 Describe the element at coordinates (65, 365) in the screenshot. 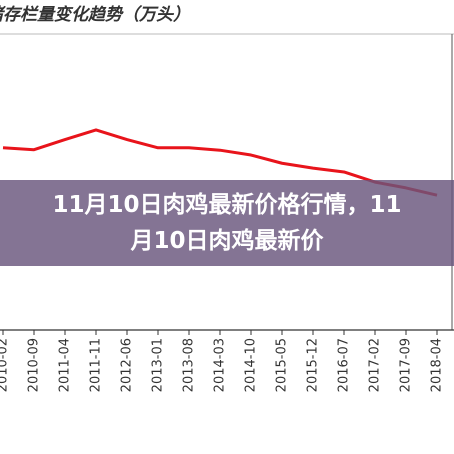

I see `x-tick-label: 2011-04` at that location.